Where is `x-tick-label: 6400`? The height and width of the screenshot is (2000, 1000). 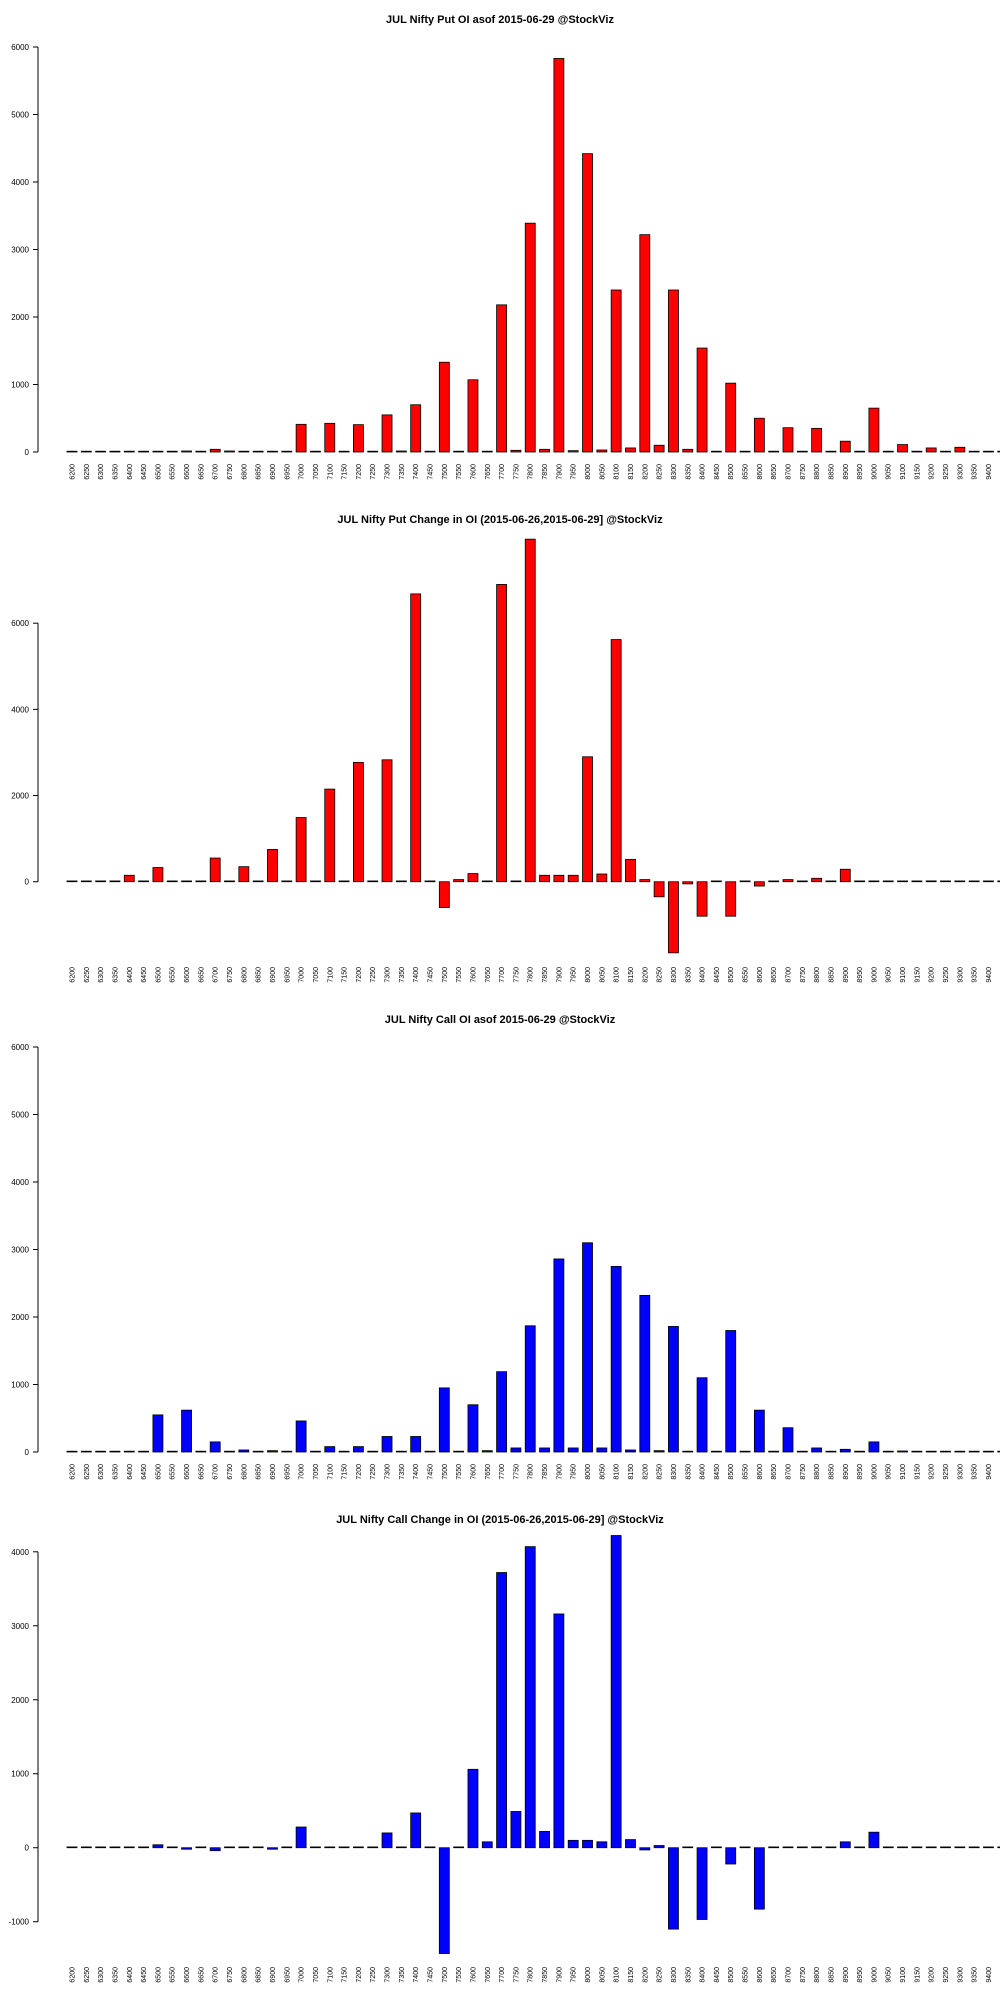
x-tick-label: 6400 is located at coordinates (130, 1975).